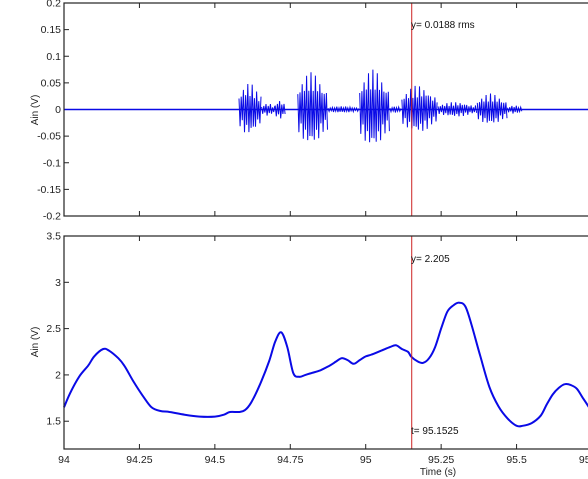 The image size is (588, 479). What do you see at coordinates (35, 342) in the screenshot?
I see `bottom-y-axis-label: Ain (V)` at bounding box center [35, 342].